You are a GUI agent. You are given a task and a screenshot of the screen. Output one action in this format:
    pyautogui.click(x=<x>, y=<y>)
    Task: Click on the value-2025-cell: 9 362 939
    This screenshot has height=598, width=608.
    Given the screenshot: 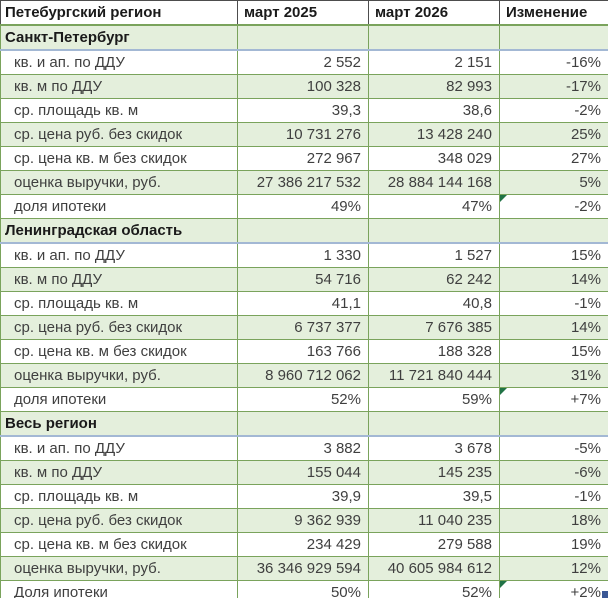 What is the action you would take?
    pyautogui.click(x=303, y=520)
    